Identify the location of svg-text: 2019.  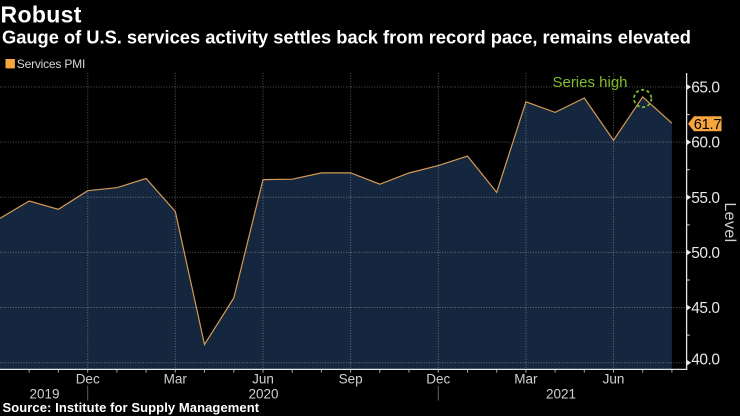
(44, 394).